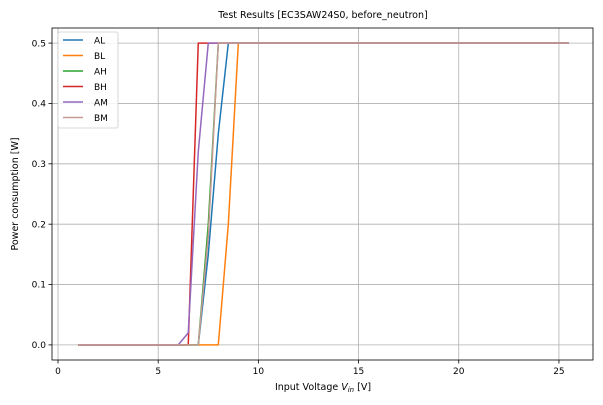  I want to click on y-tick-label: 0.3, so click(39, 165).